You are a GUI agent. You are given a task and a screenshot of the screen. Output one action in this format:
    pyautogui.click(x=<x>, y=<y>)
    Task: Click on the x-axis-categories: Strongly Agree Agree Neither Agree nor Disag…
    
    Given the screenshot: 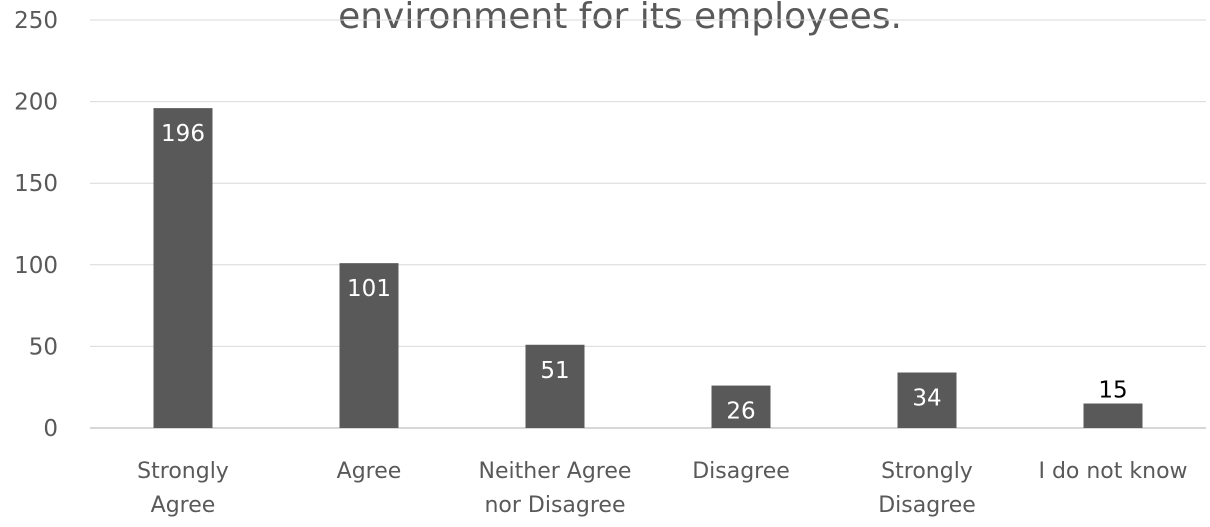 What is the action you would take?
    pyautogui.click(x=662, y=488)
    